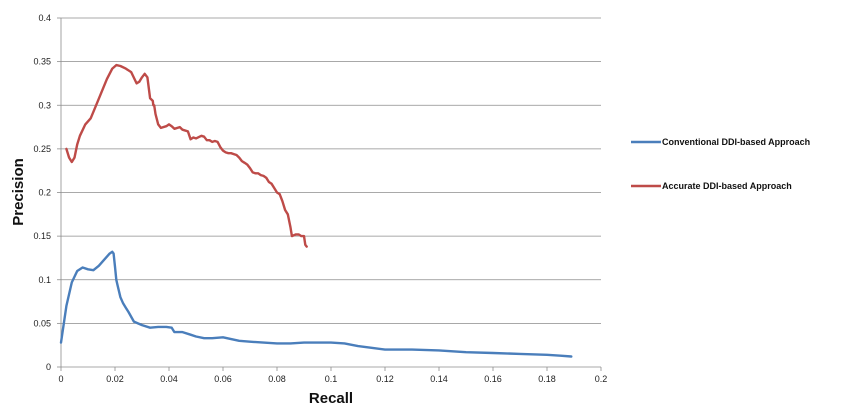 The height and width of the screenshot is (409, 845). I want to click on y-tick-label: 0, so click(48, 367).